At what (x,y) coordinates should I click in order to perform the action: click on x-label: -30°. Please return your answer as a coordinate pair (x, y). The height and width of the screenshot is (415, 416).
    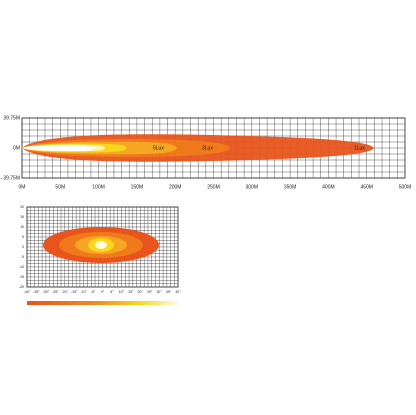
    Looking at the image, I should click on (46, 292).